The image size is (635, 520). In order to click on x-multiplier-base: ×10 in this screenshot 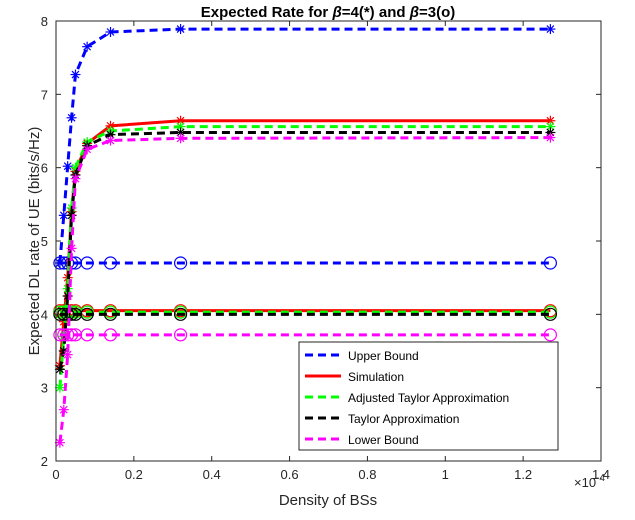, I will do `click(585, 482)`.